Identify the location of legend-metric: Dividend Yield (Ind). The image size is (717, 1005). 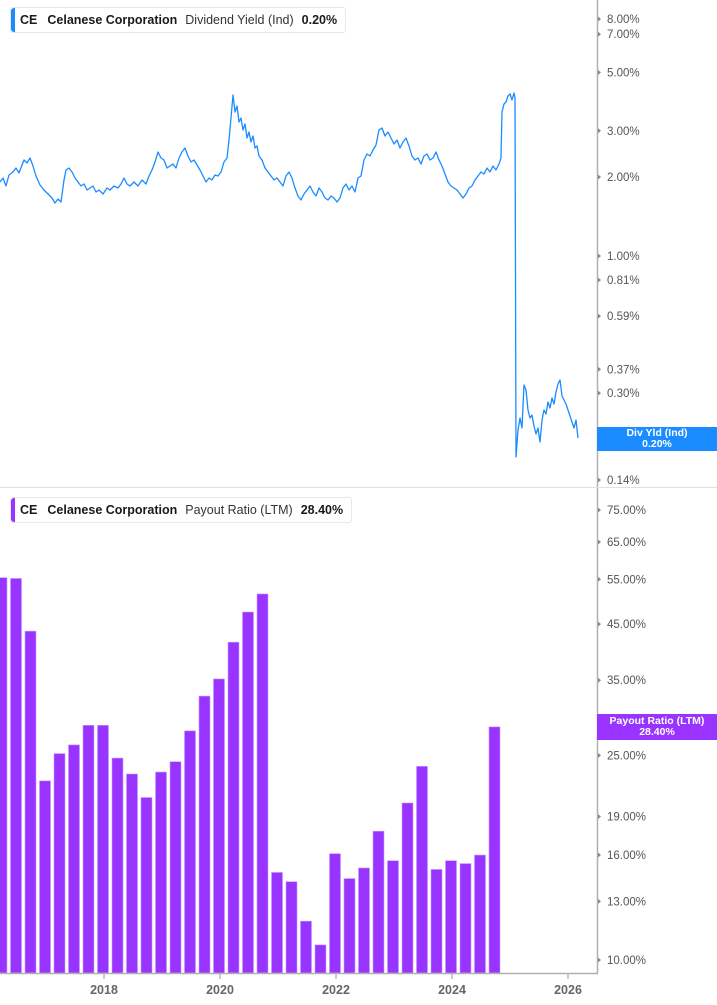
(239, 20).